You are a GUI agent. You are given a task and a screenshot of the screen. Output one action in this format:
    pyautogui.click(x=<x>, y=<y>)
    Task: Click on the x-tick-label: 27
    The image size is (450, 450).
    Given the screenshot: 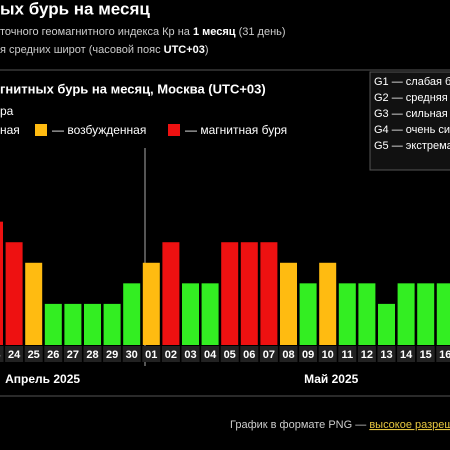 What is the action you would take?
    pyautogui.click(x=73, y=355)
    